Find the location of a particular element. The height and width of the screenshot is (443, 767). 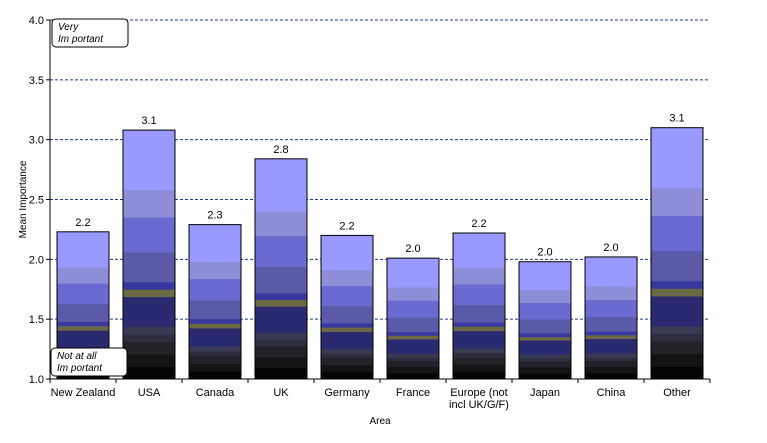

y-tick-label-6: 4.0 is located at coordinates (36, 21).